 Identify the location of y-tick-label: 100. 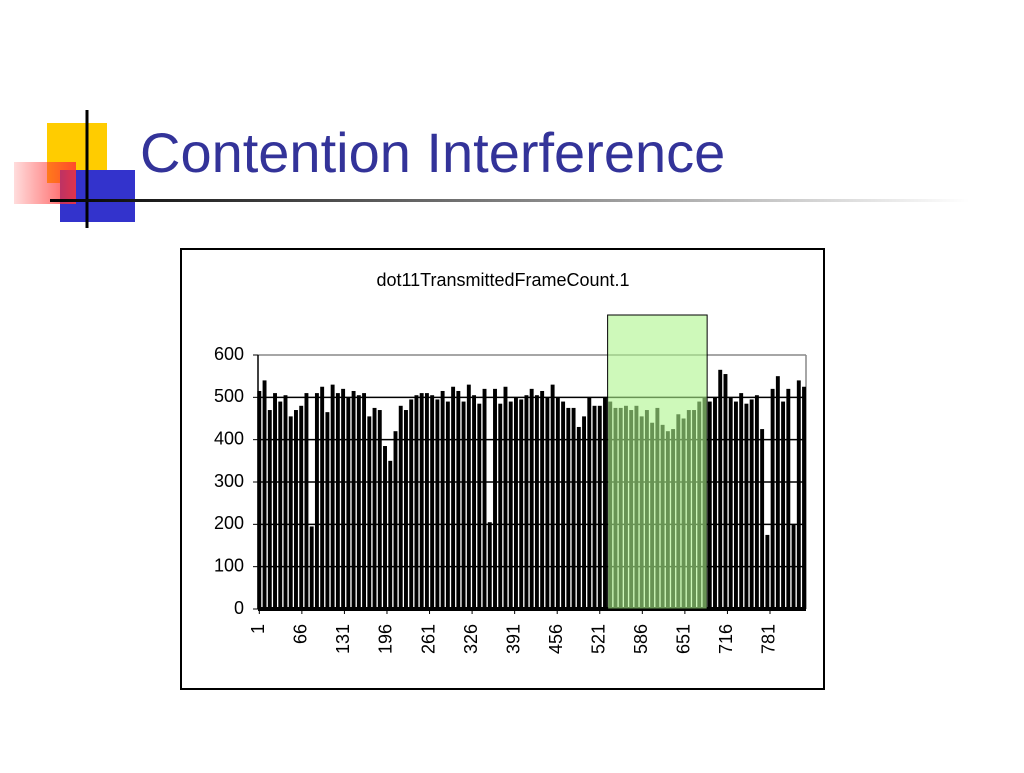
(229, 565).